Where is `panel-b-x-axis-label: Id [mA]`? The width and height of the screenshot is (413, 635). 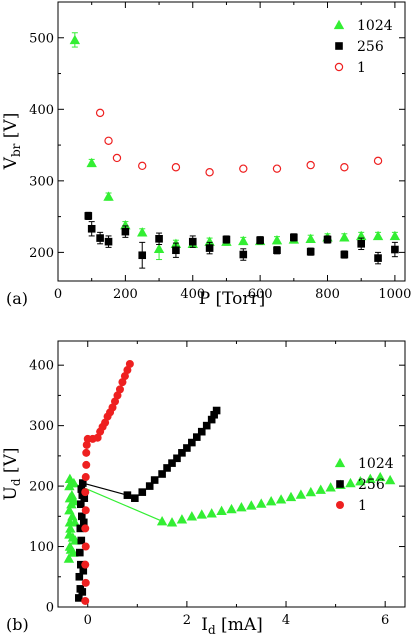 panel-b-x-axis-label: Id [mA] is located at coordinates (231, 625).